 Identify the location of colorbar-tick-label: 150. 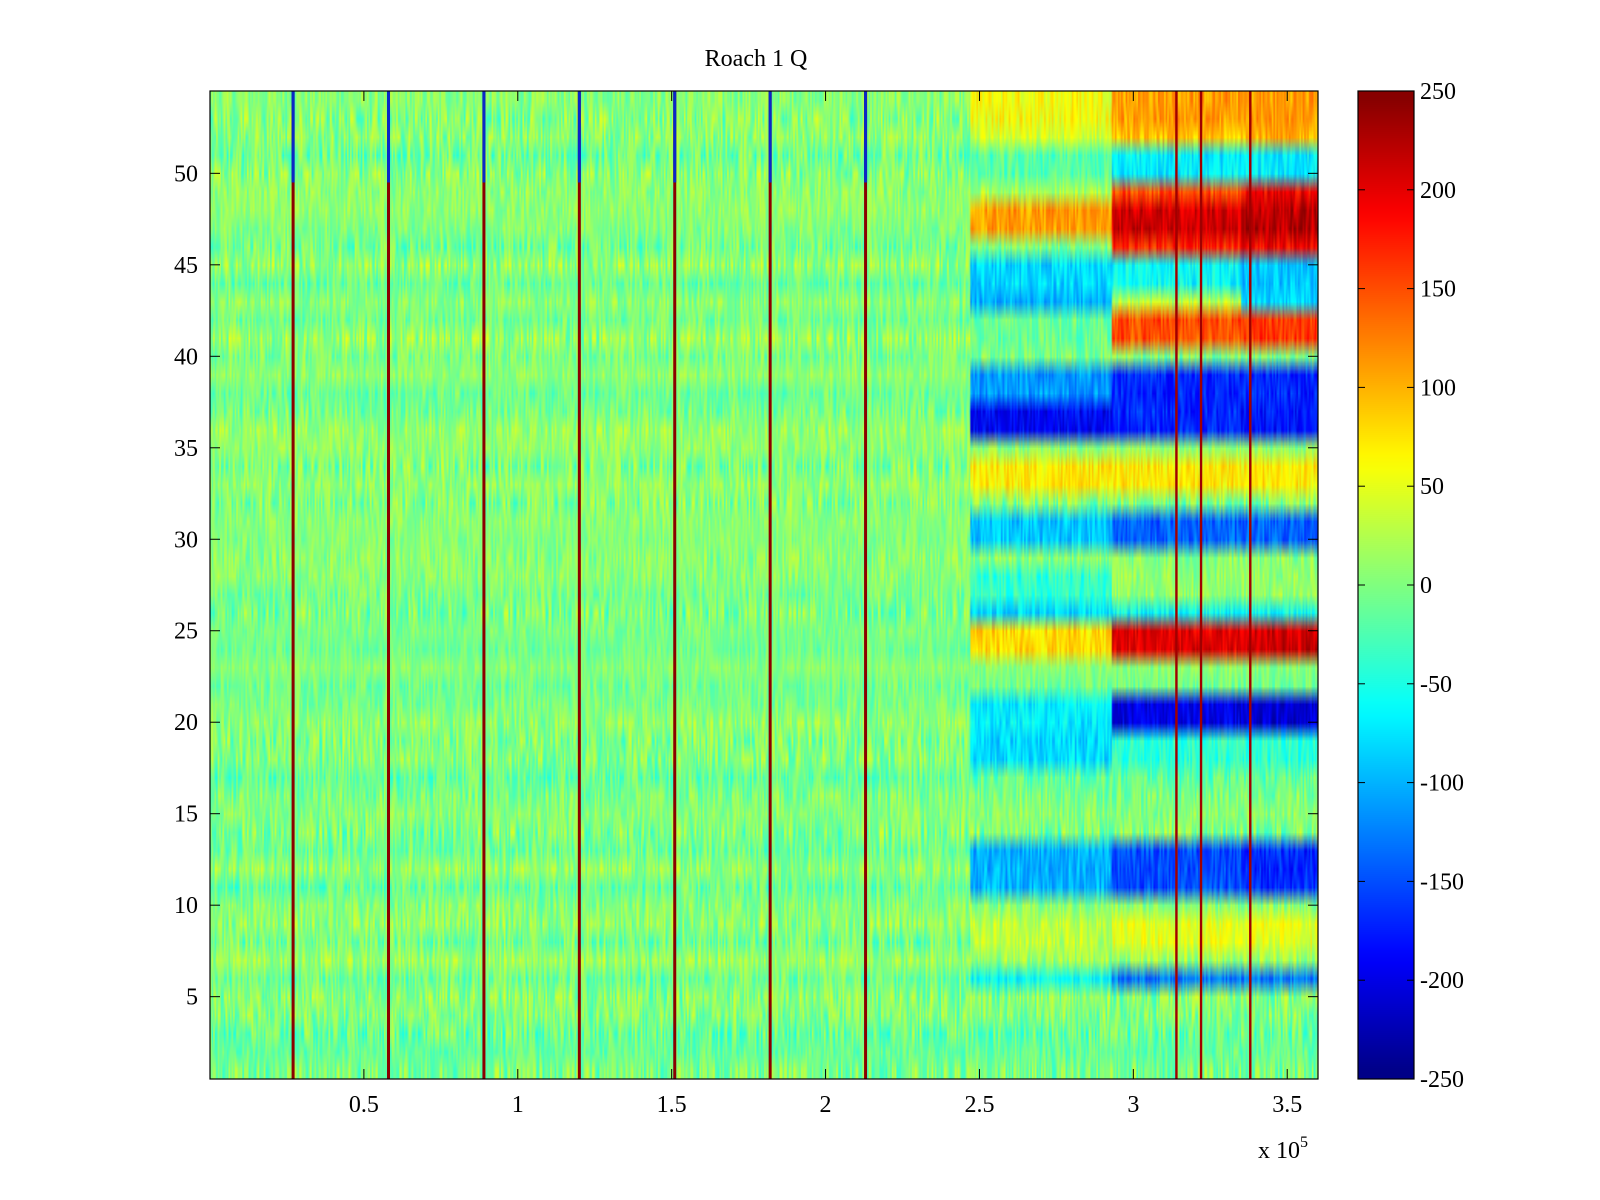
(1438, 290).